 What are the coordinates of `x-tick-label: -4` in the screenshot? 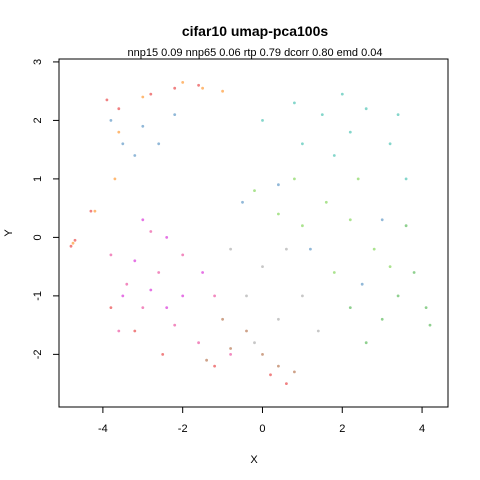 It's located at (103, 429).